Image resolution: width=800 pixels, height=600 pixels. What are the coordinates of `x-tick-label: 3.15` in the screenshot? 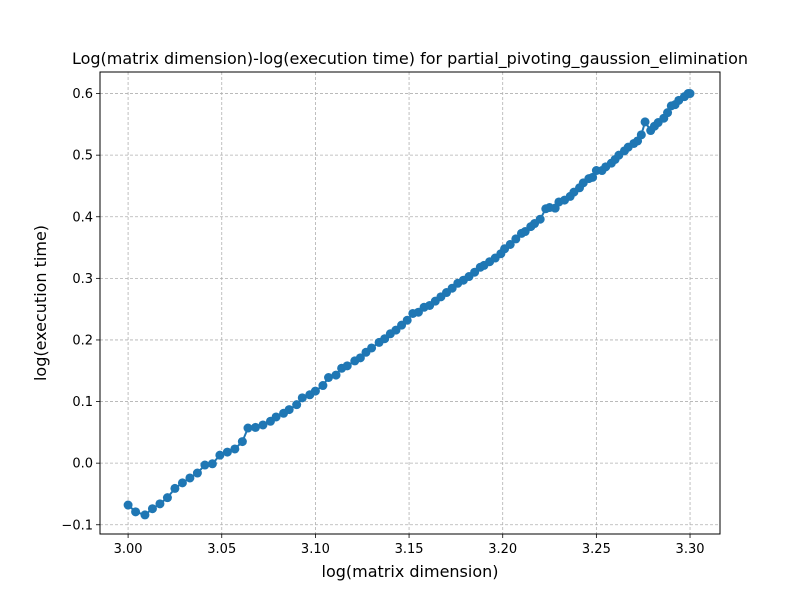 It's located at (409, 549).